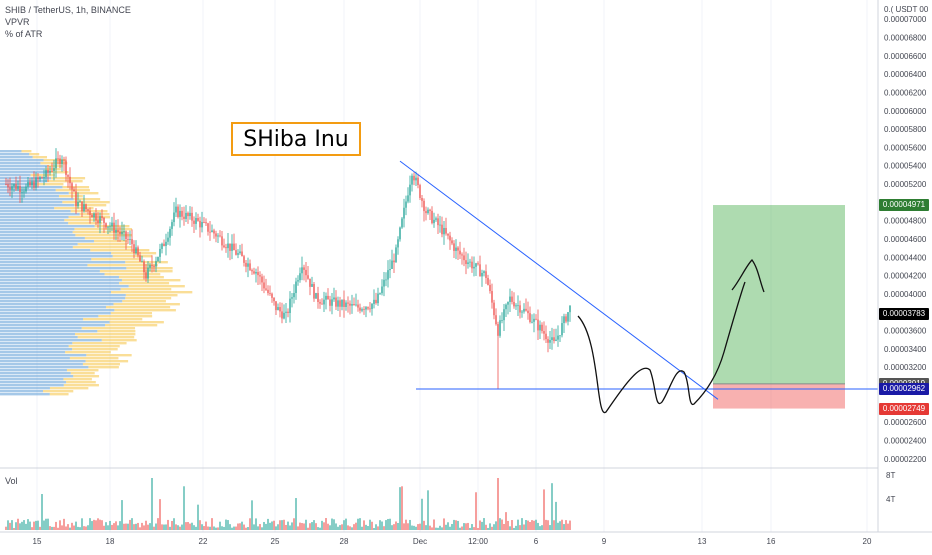 This screenshot has width=932, height=555. Describe the element at coordinates (904, 408) in the screenshot. I see `price-badge-4: 0.00002749` at that location.